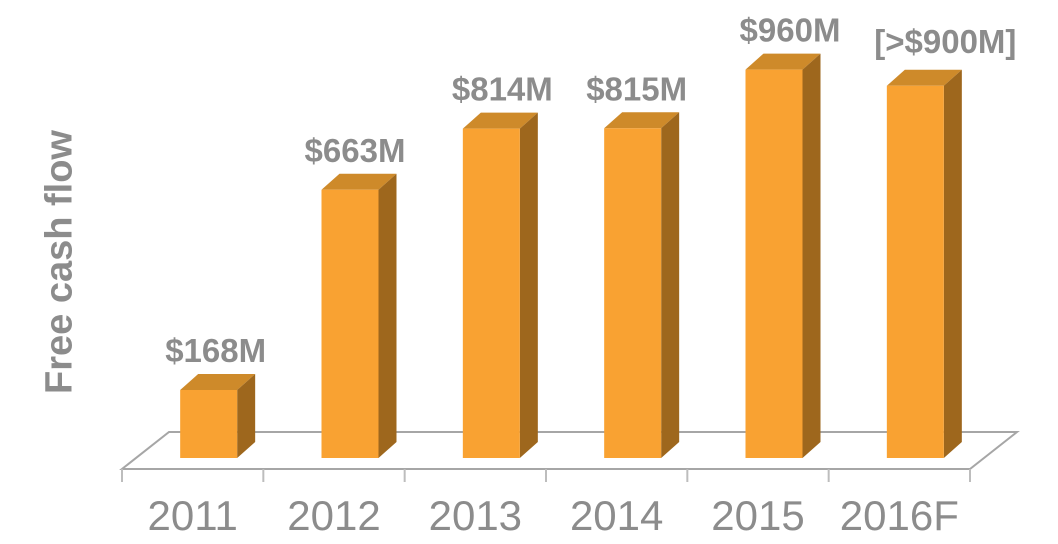  I want to click on x-tick-label-2012: 2012, so click(333, 515).